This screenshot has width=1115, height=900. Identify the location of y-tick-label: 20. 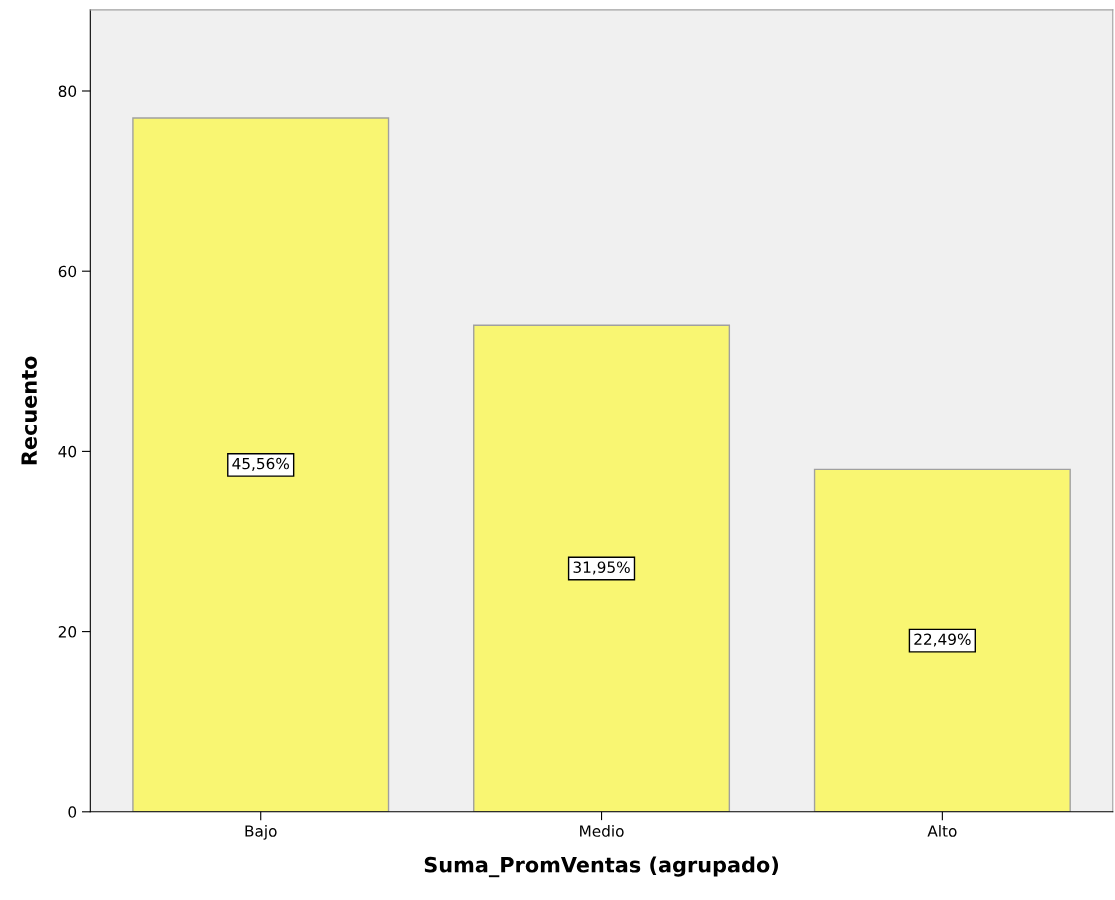
(67, 632).